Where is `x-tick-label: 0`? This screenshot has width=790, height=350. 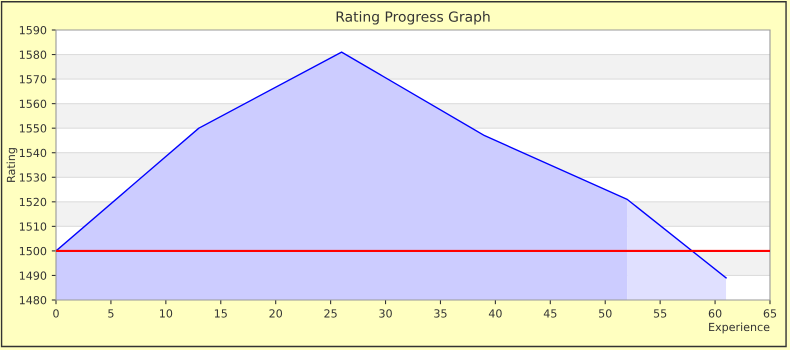
x-tick-label: 0 is located at coordinates (56, 313).